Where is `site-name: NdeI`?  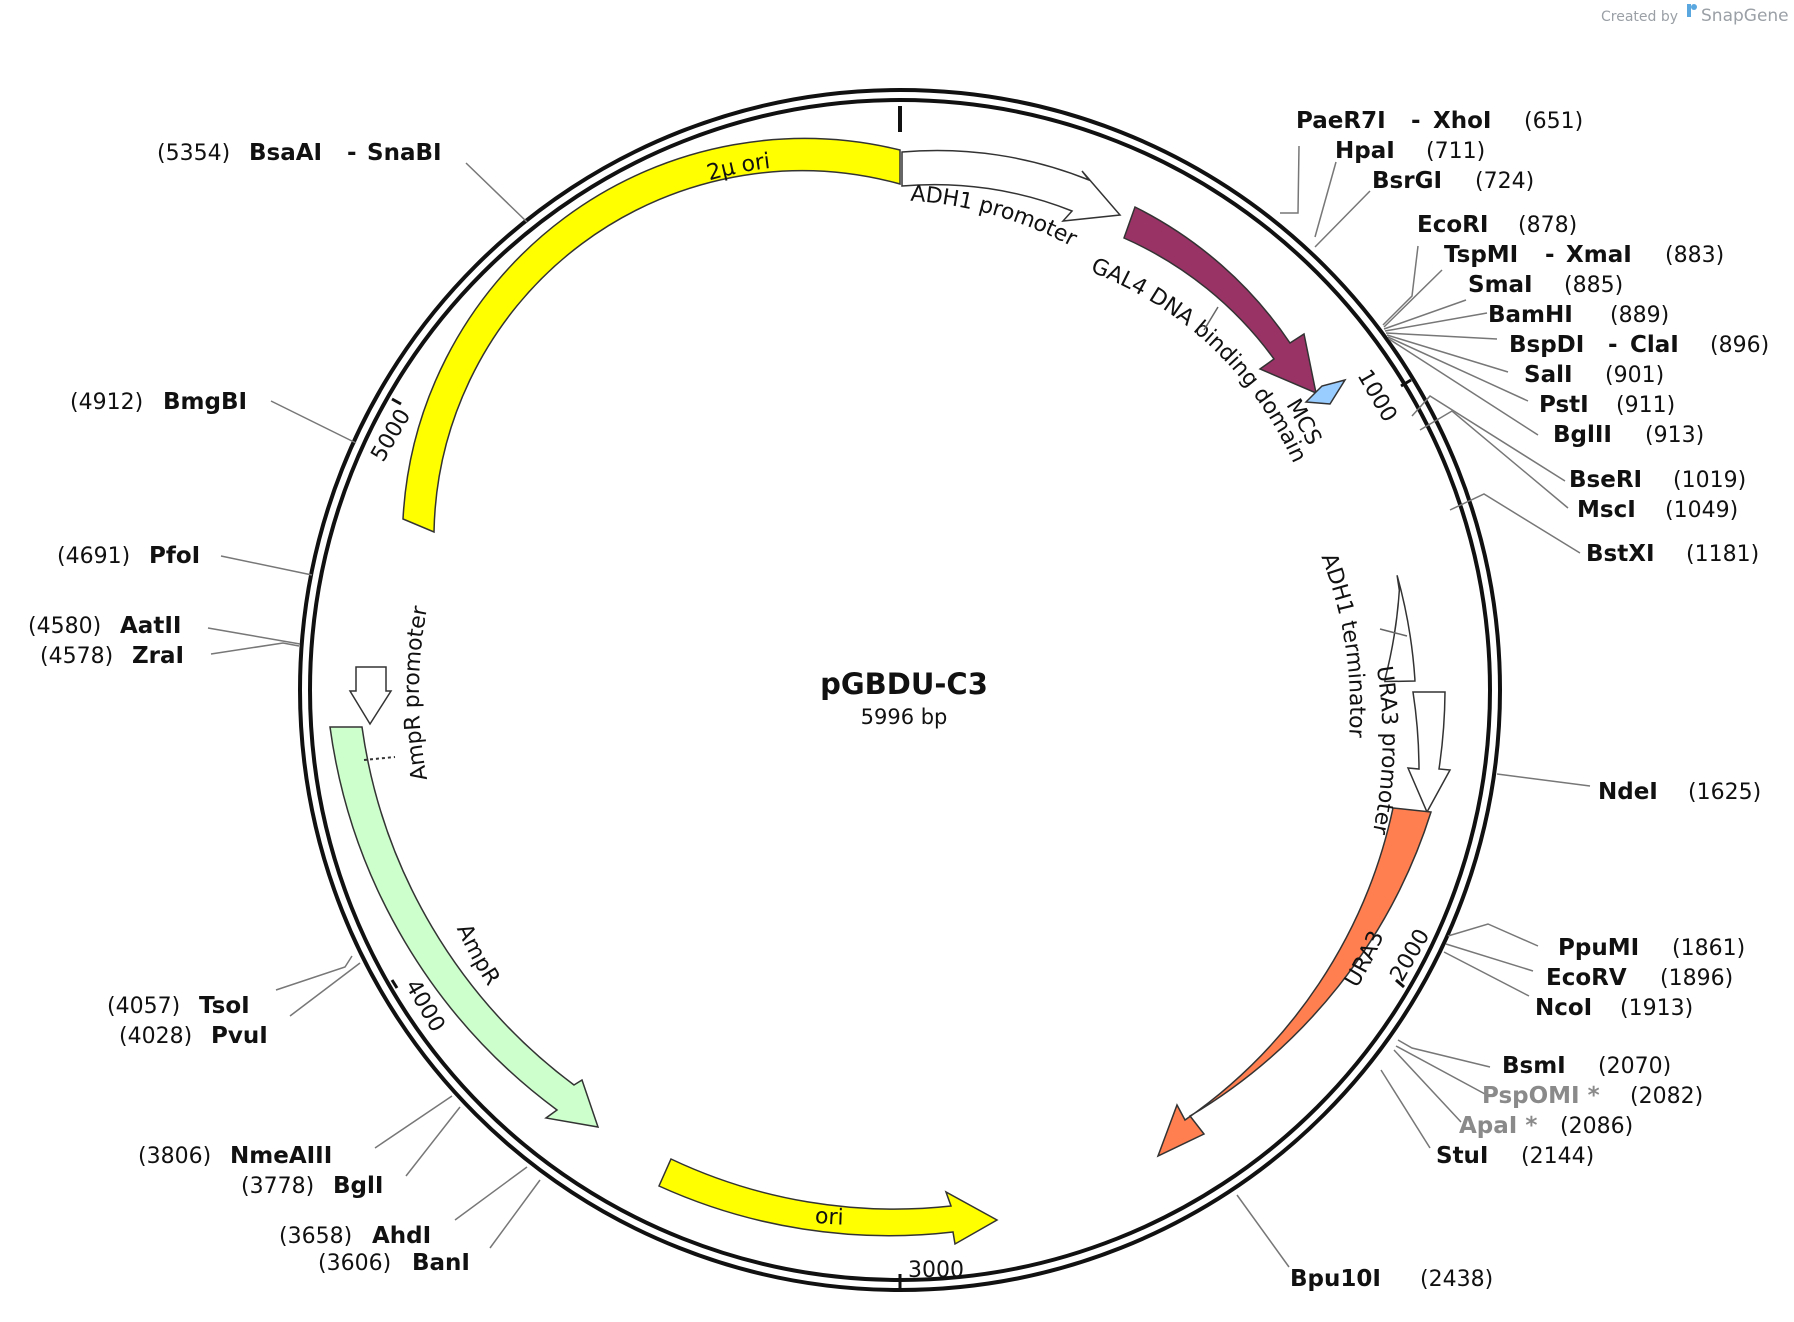 site-name: NdeI is located at coordinates (1628, 792).